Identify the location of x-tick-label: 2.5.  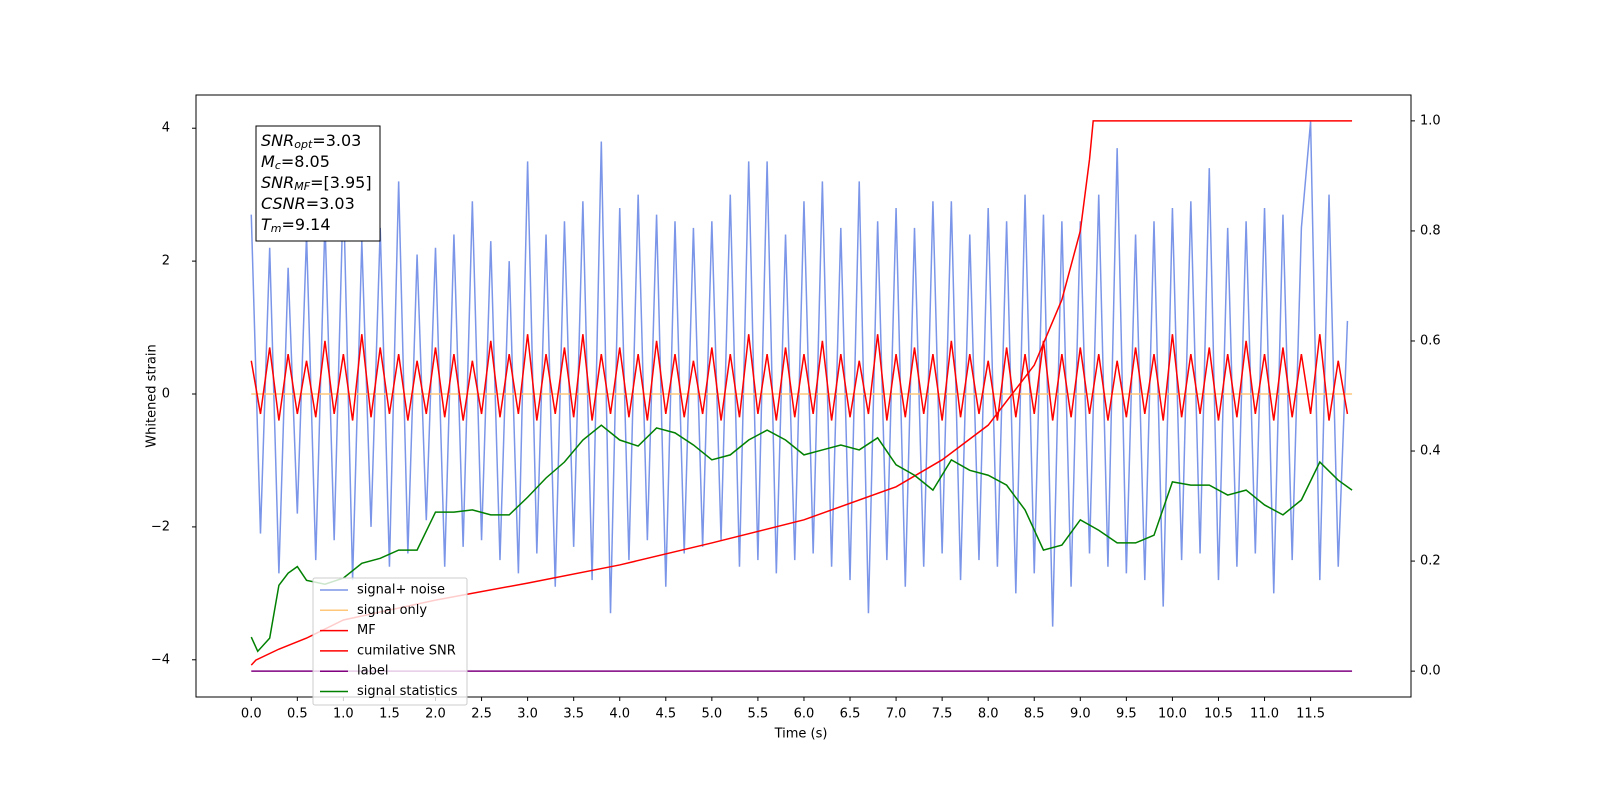
(481, 714).